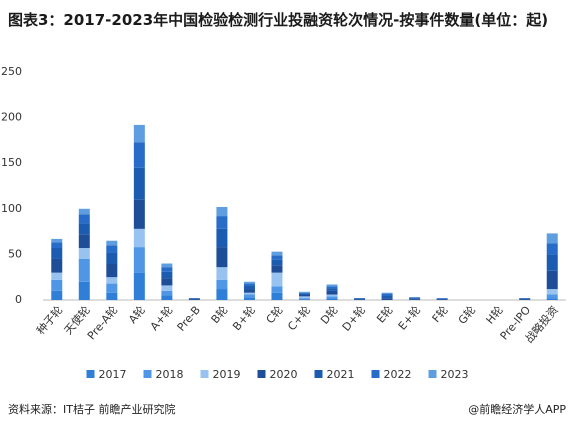 The width and height of the screenshot is (572, 436). I want to click on x-tick-label: Pre-A轮, so click(102, 322).